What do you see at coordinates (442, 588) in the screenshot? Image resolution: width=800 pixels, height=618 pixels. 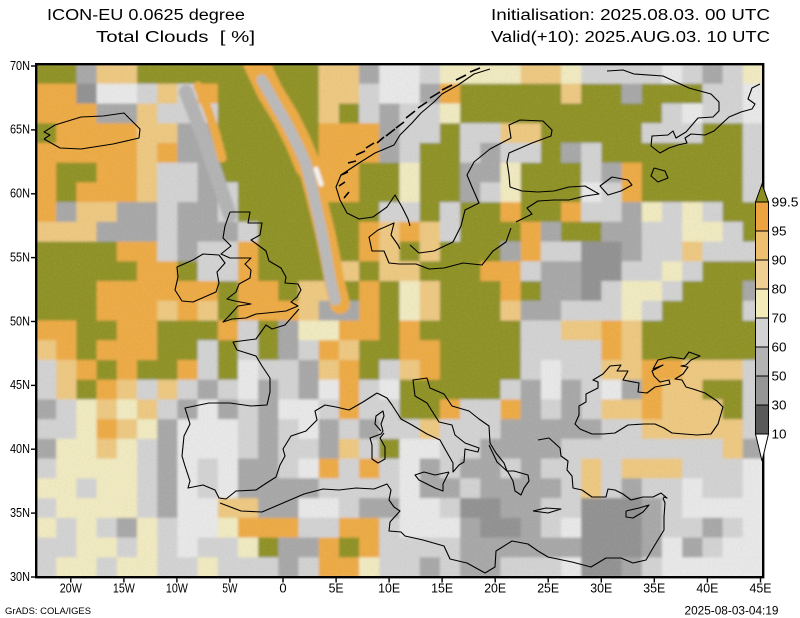 I see `svg-text: 15E` at bounding box center [442, 588].